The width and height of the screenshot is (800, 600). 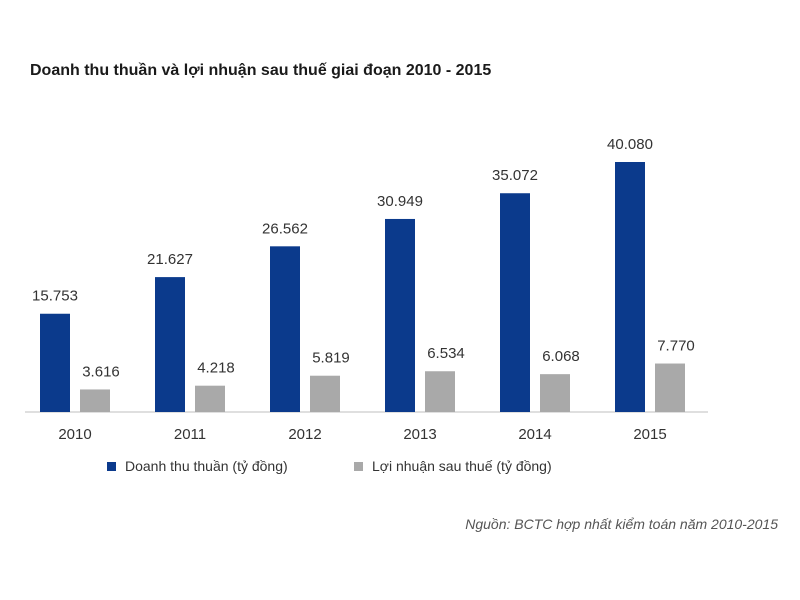 I want to click on bar-revenue-2014, so click(x=515, y=302).